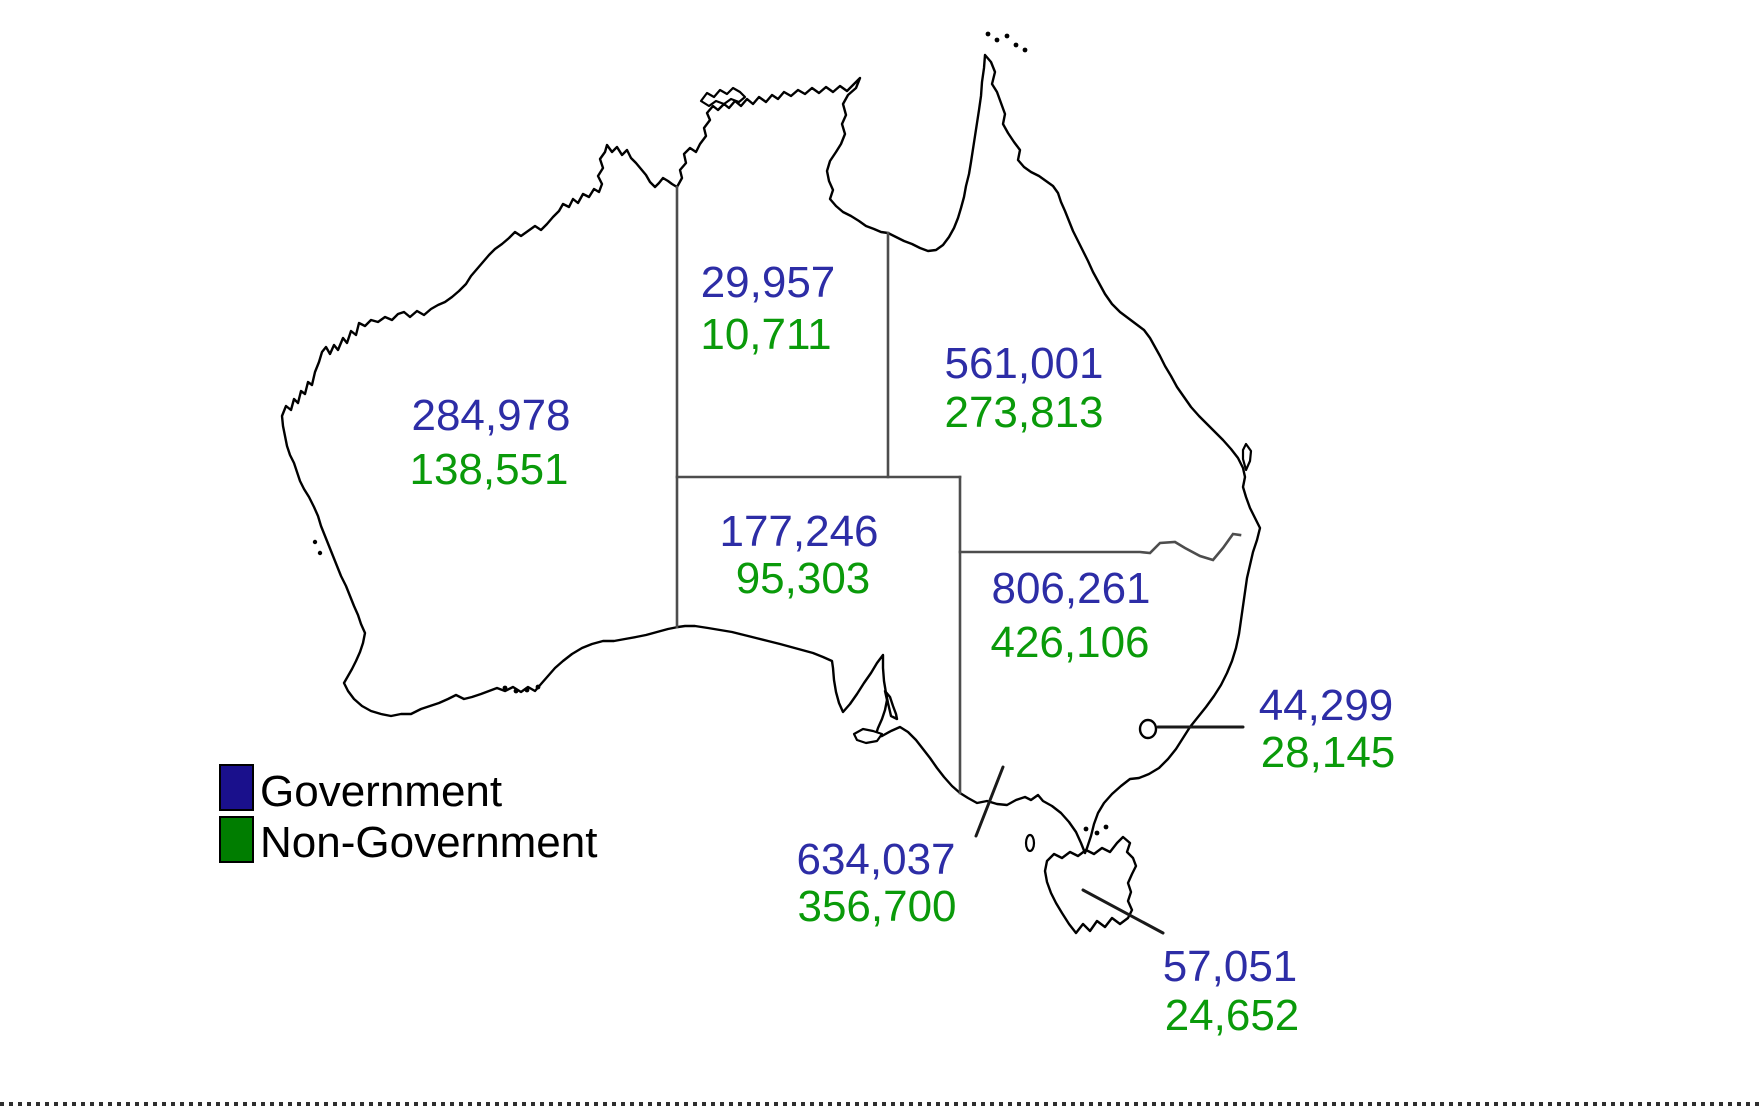 The width and height of the screenshot is (1762, 1108). Describe the element at coordinates (723, 97) in the screenshot. I see `tiwi-islands-outline` at that location.